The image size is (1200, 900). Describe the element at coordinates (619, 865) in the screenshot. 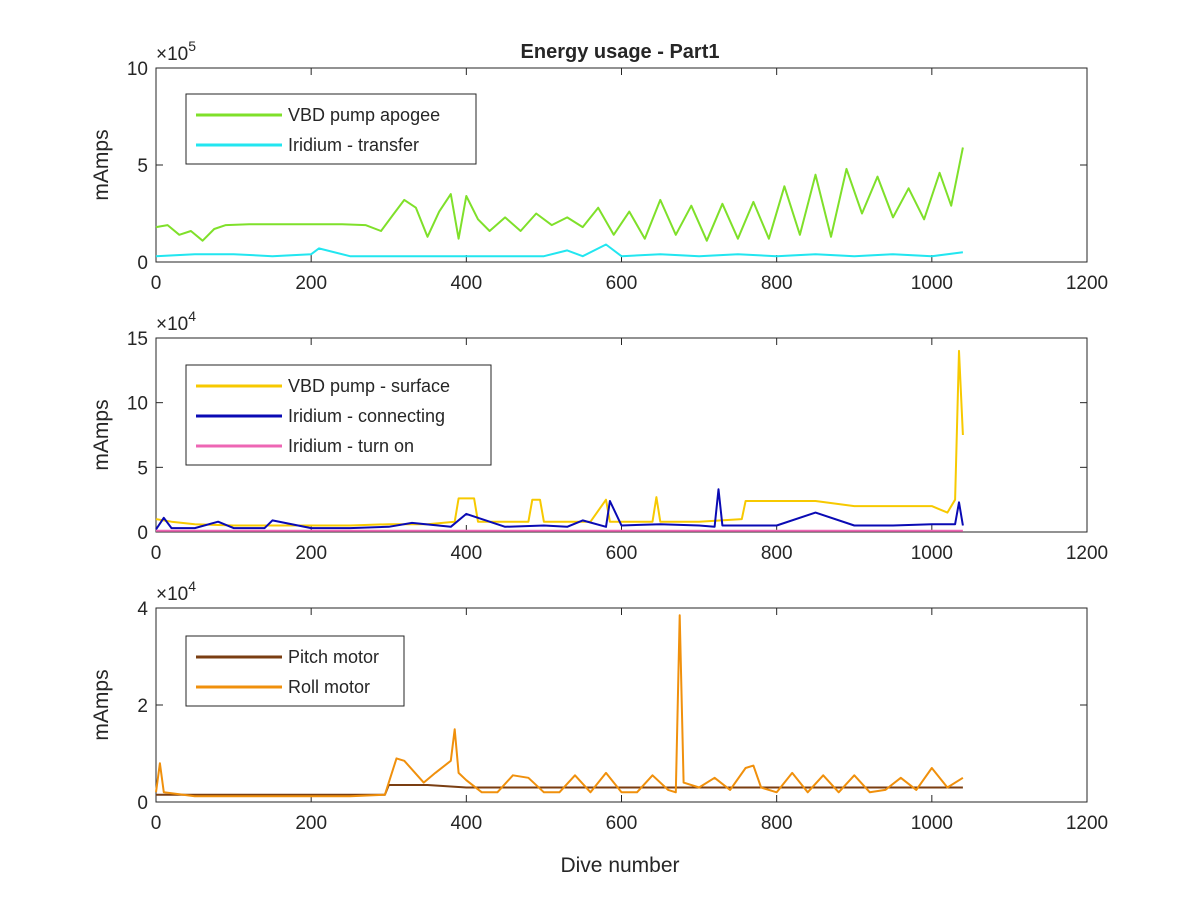

I see `x-axis-label: Dive number` at that location.